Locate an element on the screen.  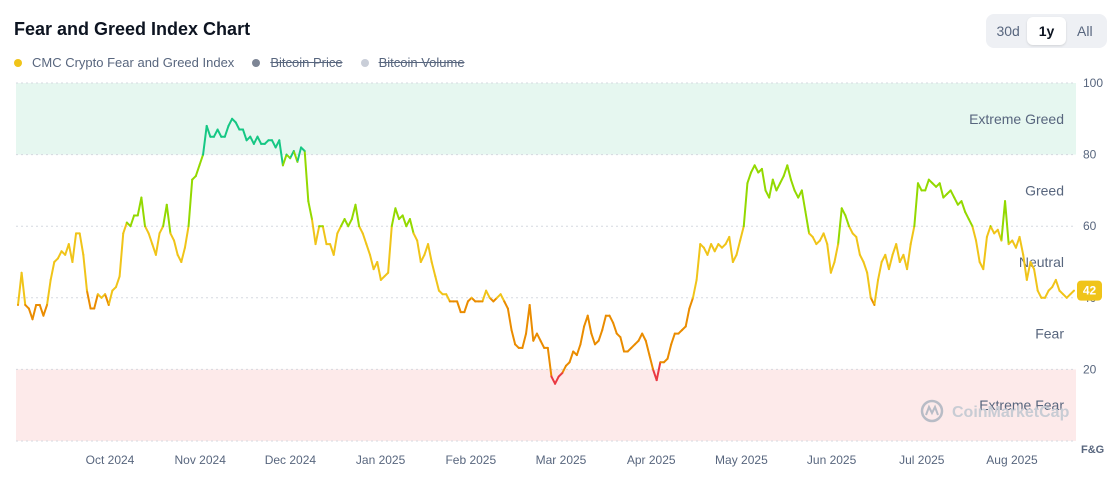
x-tick-label-8: Jun 2025 is located at coordinates (832, 460).